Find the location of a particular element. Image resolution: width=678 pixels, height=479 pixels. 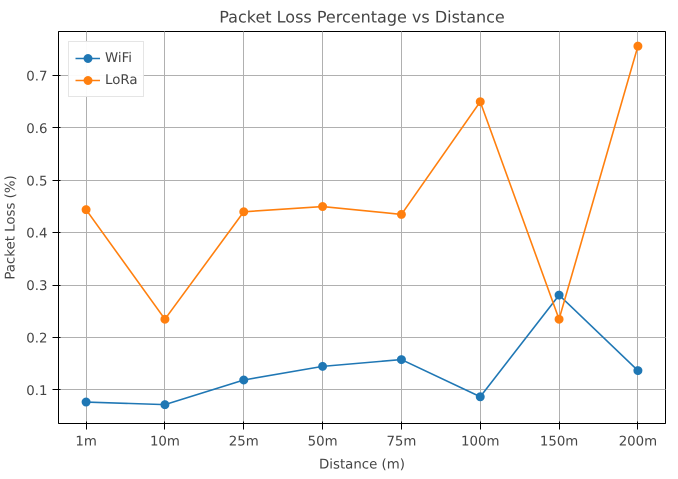

chart-title: Packet Loss Percentage vs Distance is located at coordinates (362, 17).